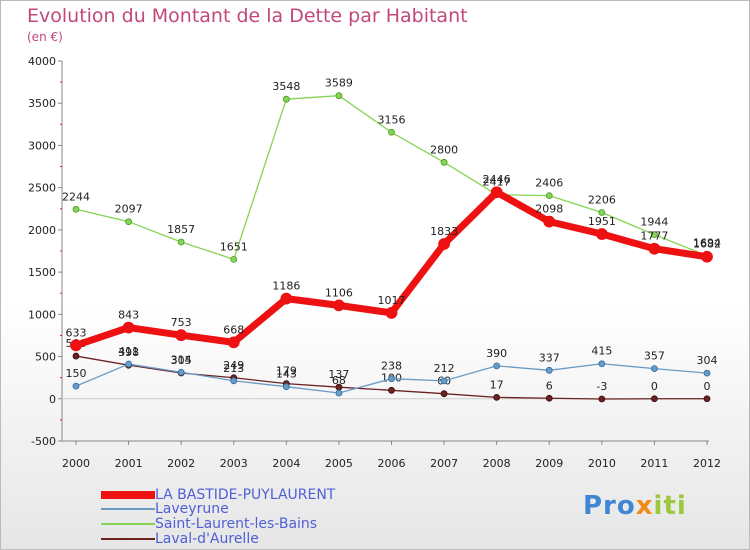  I want to click on x-tick-label: 2011, so click(654, 463).